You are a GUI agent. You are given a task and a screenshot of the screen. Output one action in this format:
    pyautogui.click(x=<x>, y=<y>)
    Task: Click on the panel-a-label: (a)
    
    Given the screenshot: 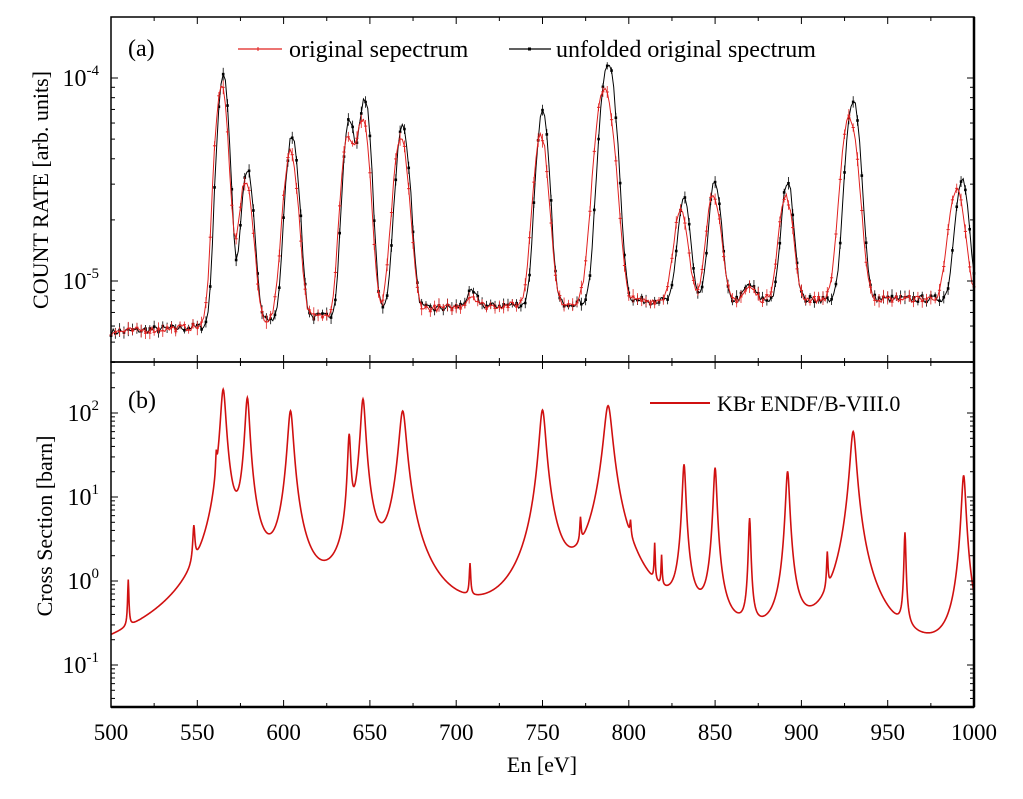 What is the action you would take?
    pyautogui.click(x=141, y=49)
    